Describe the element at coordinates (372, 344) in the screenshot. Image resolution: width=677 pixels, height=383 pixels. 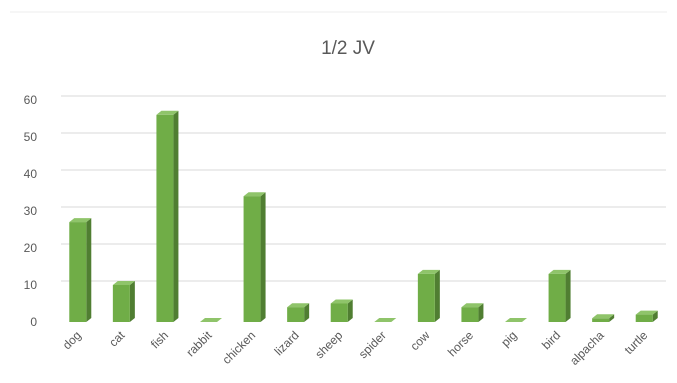
I see `x-tick-label: spider` at that location.